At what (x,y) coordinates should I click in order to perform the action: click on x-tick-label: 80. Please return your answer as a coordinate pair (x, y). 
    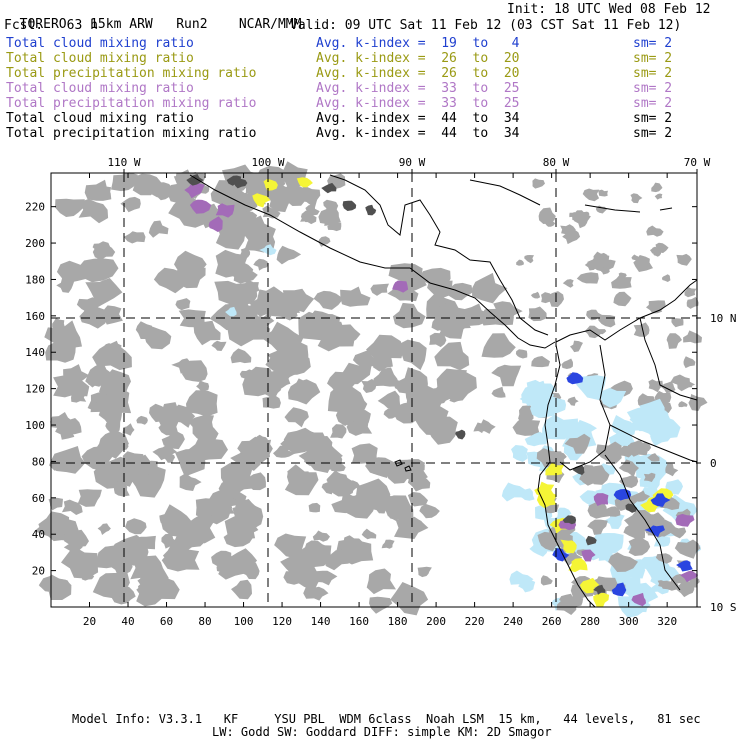
    Looking at the image, I should click on (204, 621).